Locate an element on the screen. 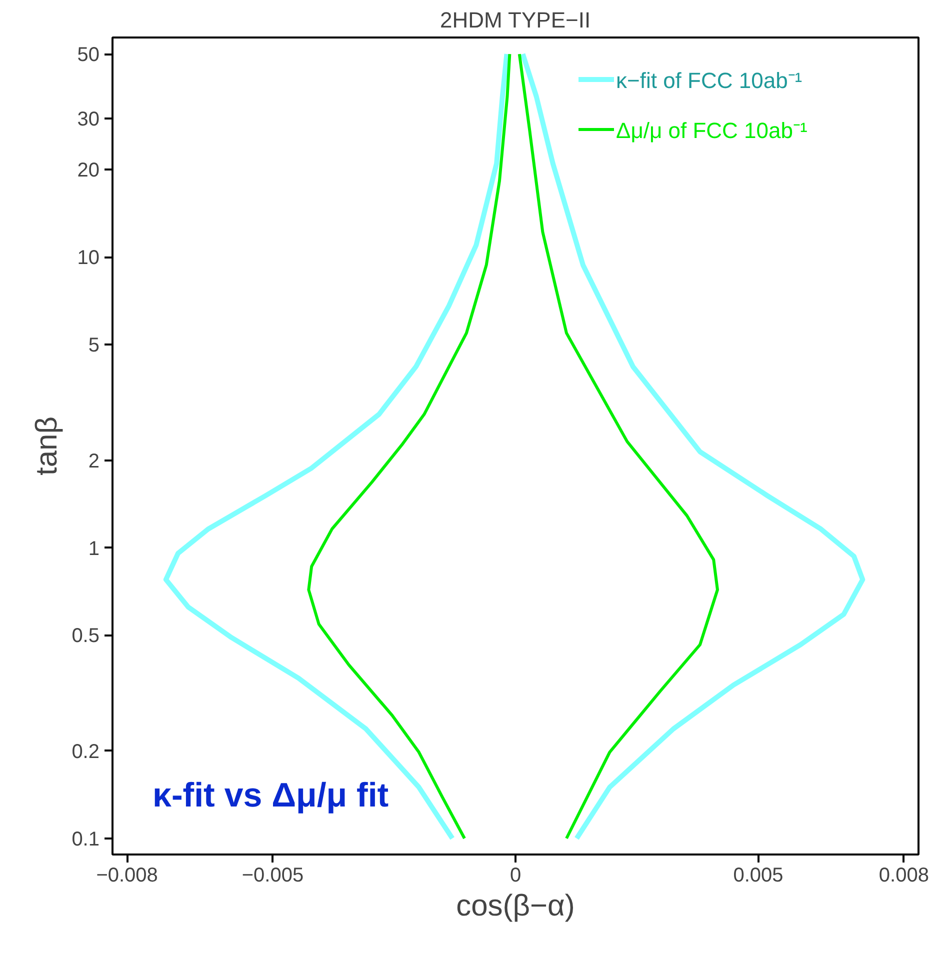 The width and height of the screenshot is (942, 959). y-tick-label: 5 is located at coordinates (94, 345).